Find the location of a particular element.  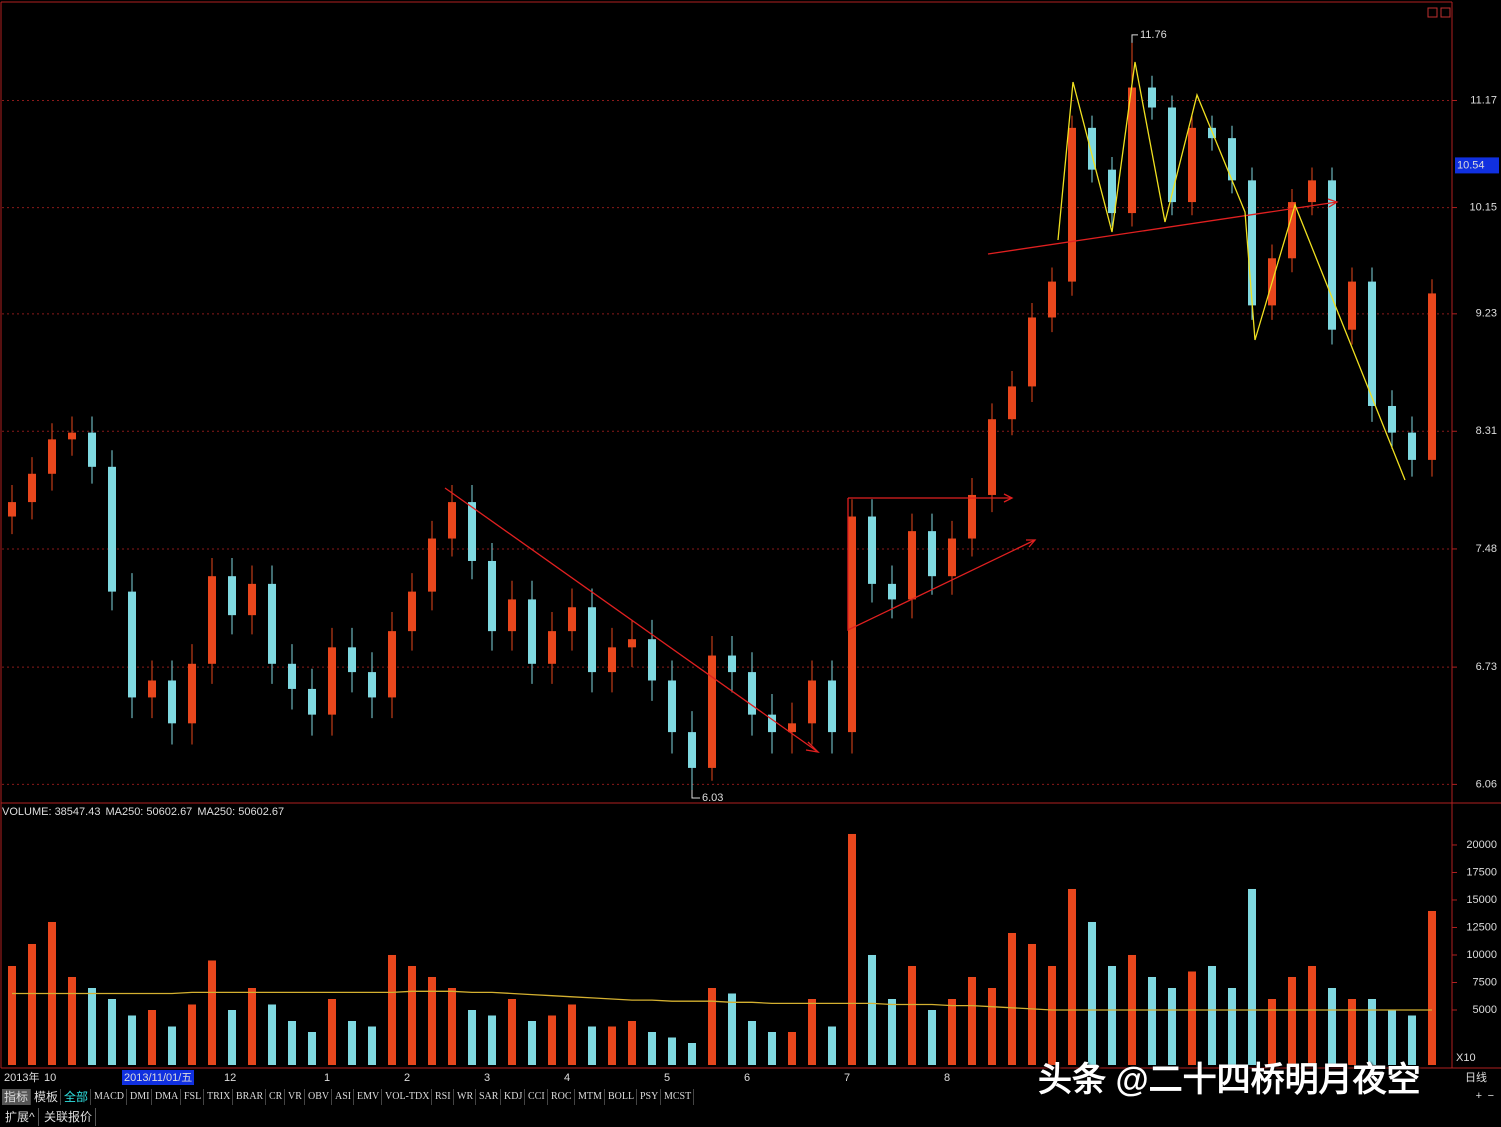

y-tick-label: 11.17 is located at coordinates (1483, 100).